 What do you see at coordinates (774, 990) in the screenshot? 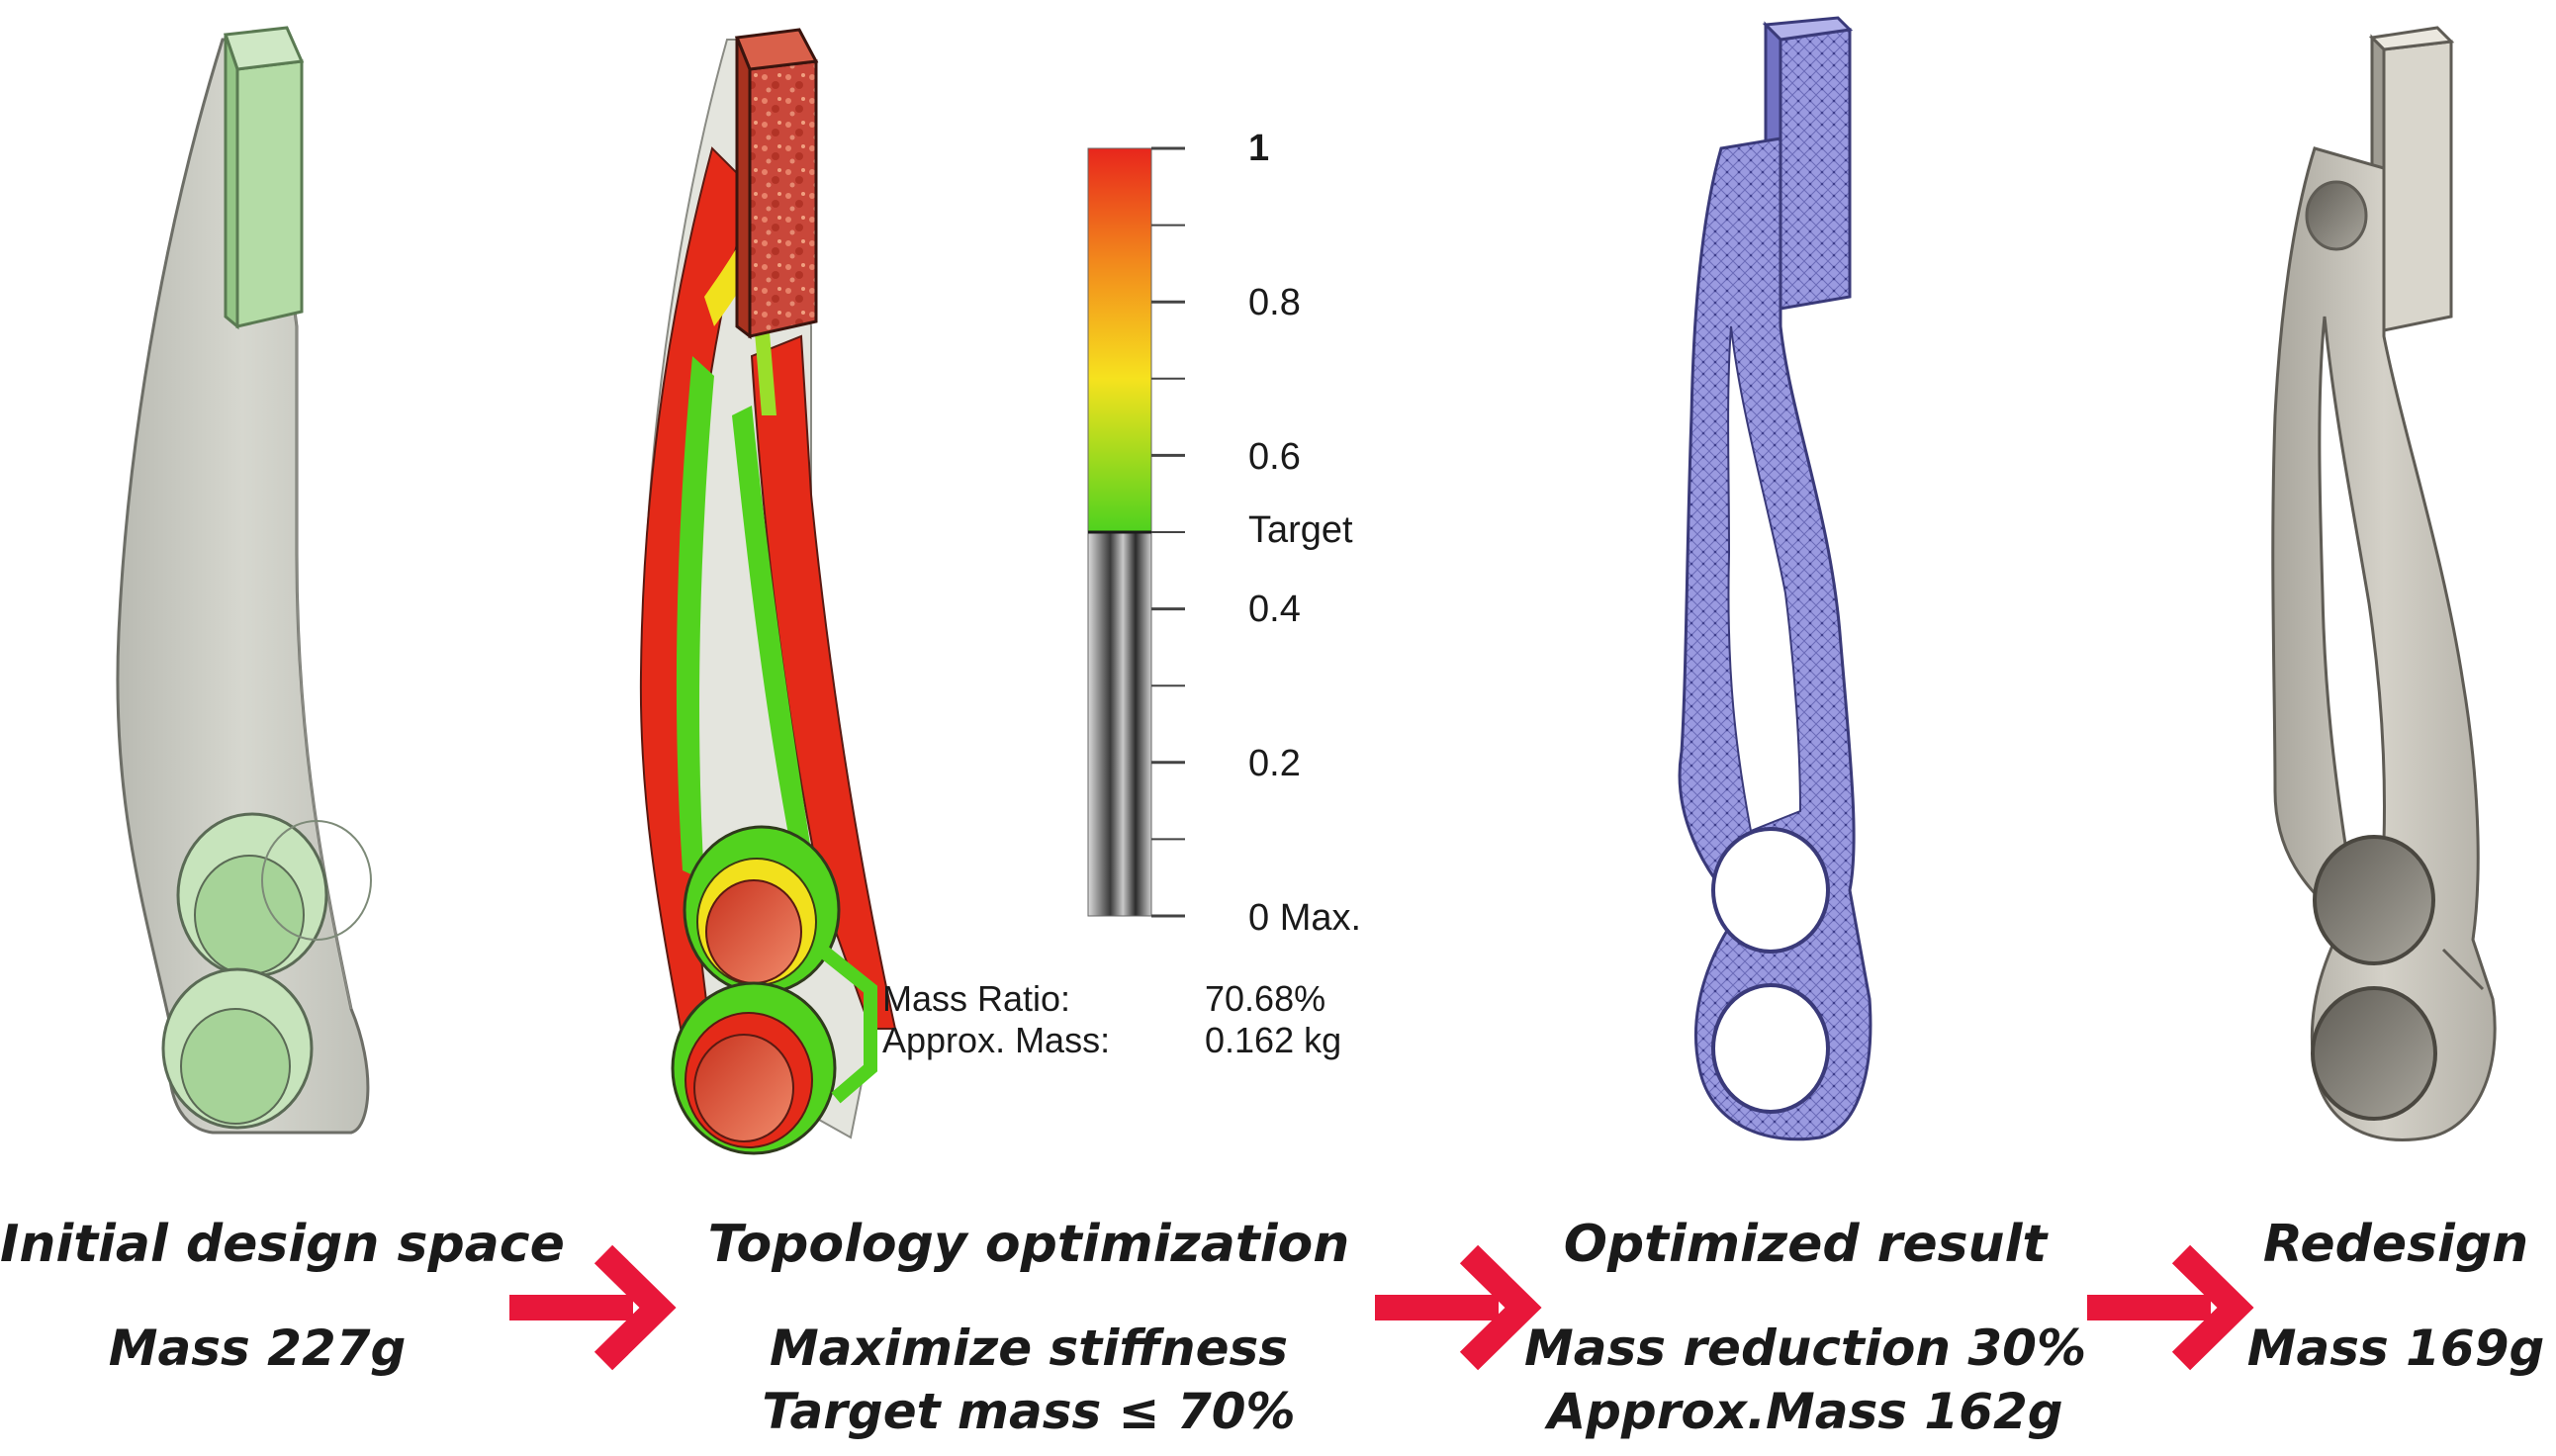
I see `optimized-bosses` at bounding box center [774, 990].